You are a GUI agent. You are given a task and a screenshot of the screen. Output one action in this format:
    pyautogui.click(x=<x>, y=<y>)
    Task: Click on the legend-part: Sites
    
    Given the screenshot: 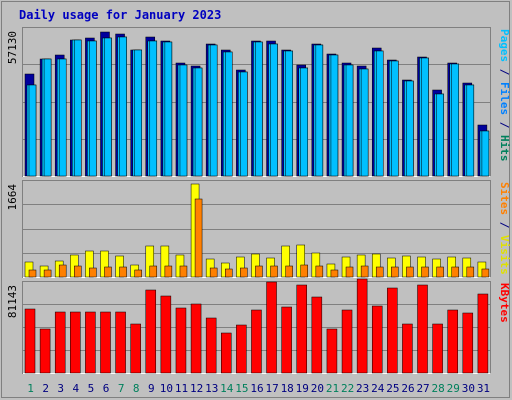 What is the action you would take?
    pyautogui.click(x=504, y=198)
    